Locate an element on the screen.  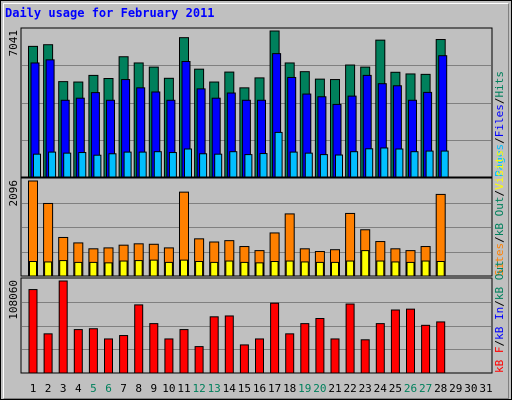
day-tick-label-5: 5 is located at coordinates (93, 388).